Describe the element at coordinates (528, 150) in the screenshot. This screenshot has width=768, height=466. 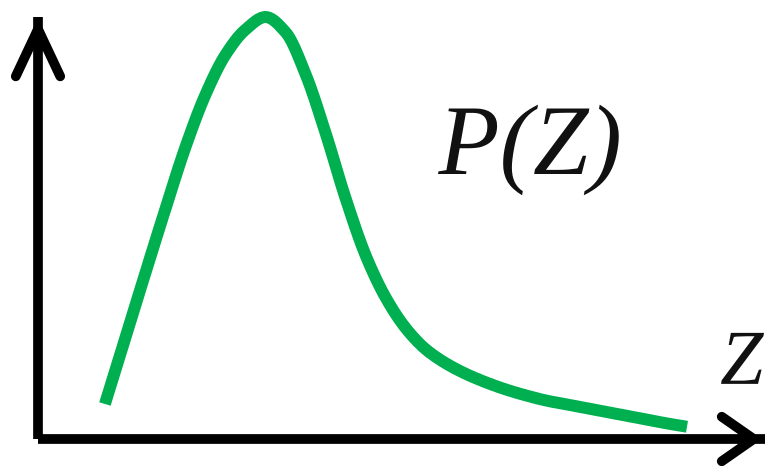
I see `series-label: P(Z)` at that location.